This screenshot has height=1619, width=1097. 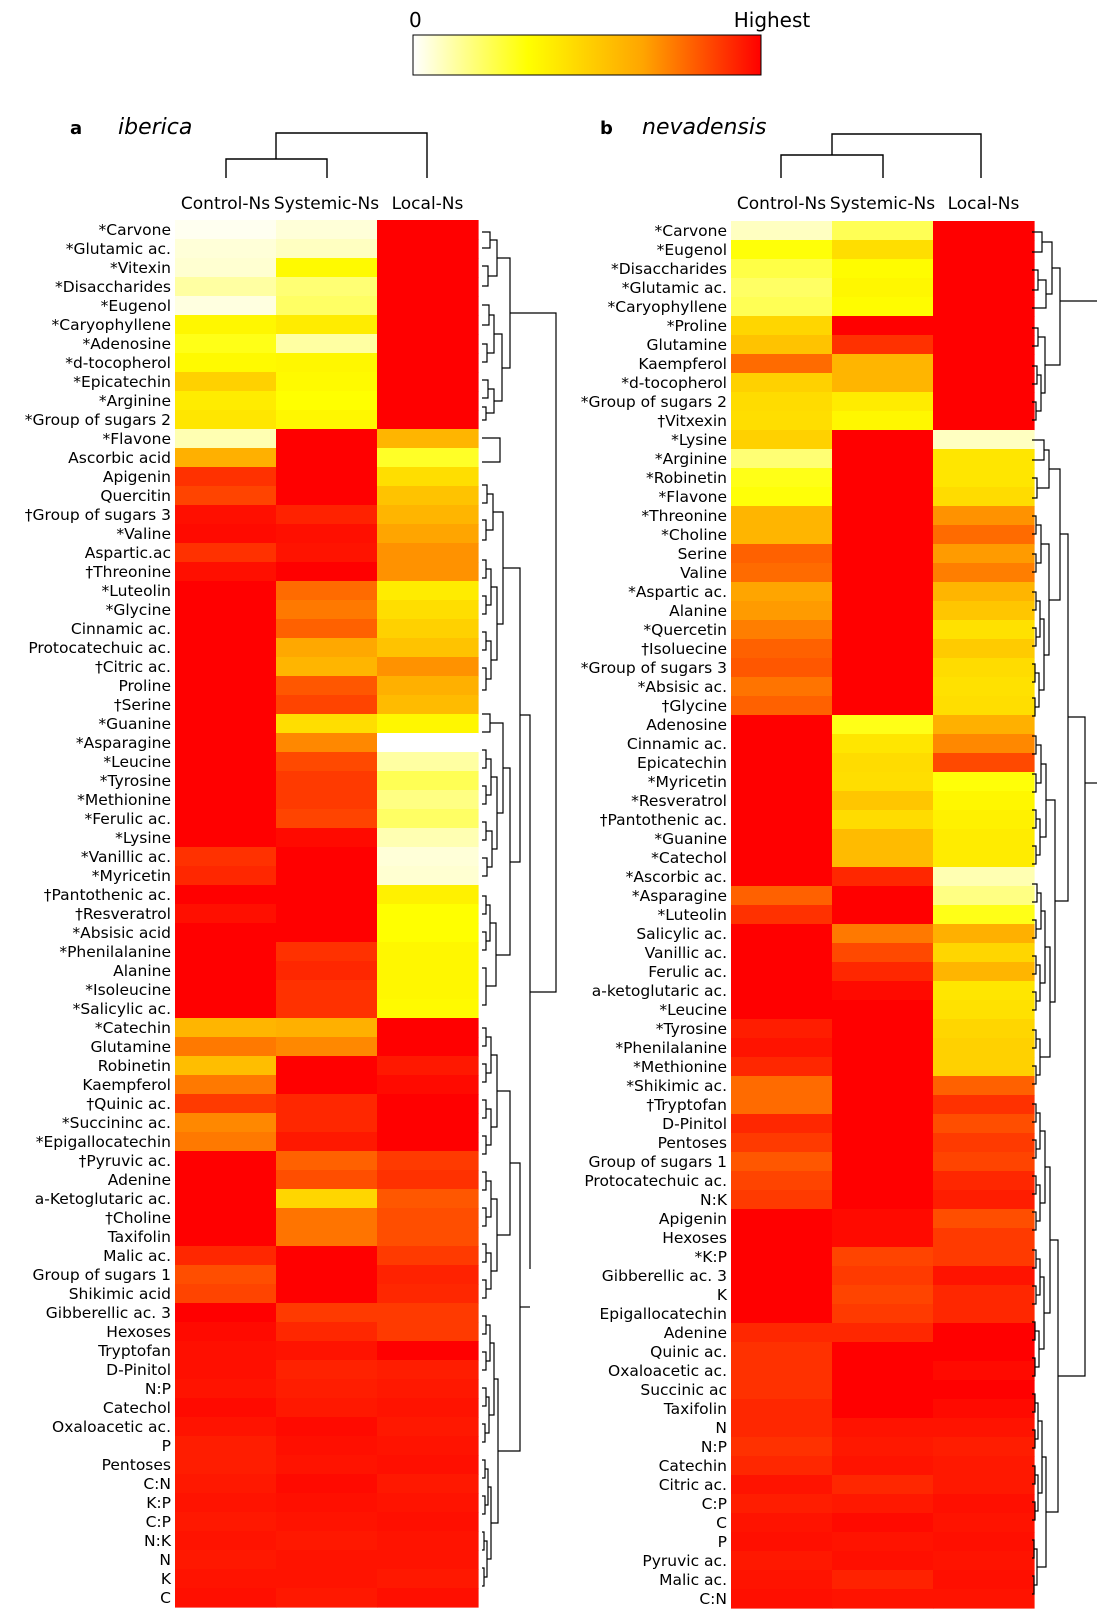 What do you see at coordinates (134, 1066) in the screenshot?
I see `panel-a-row-label: Robinetin` at bounding box center [134, 1066].